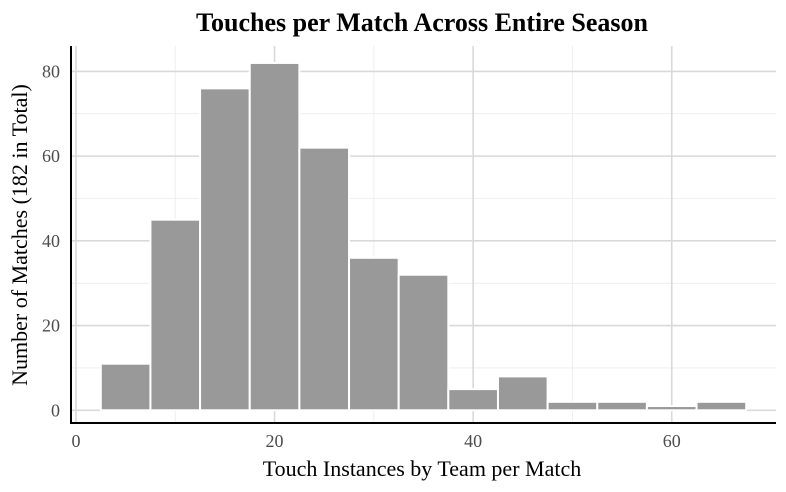 The image size is (786, 492). What do you see at coordinates (55, 410) in the screenshot?
I see `y-tick-label: 0` at bounding box center [55, 410].